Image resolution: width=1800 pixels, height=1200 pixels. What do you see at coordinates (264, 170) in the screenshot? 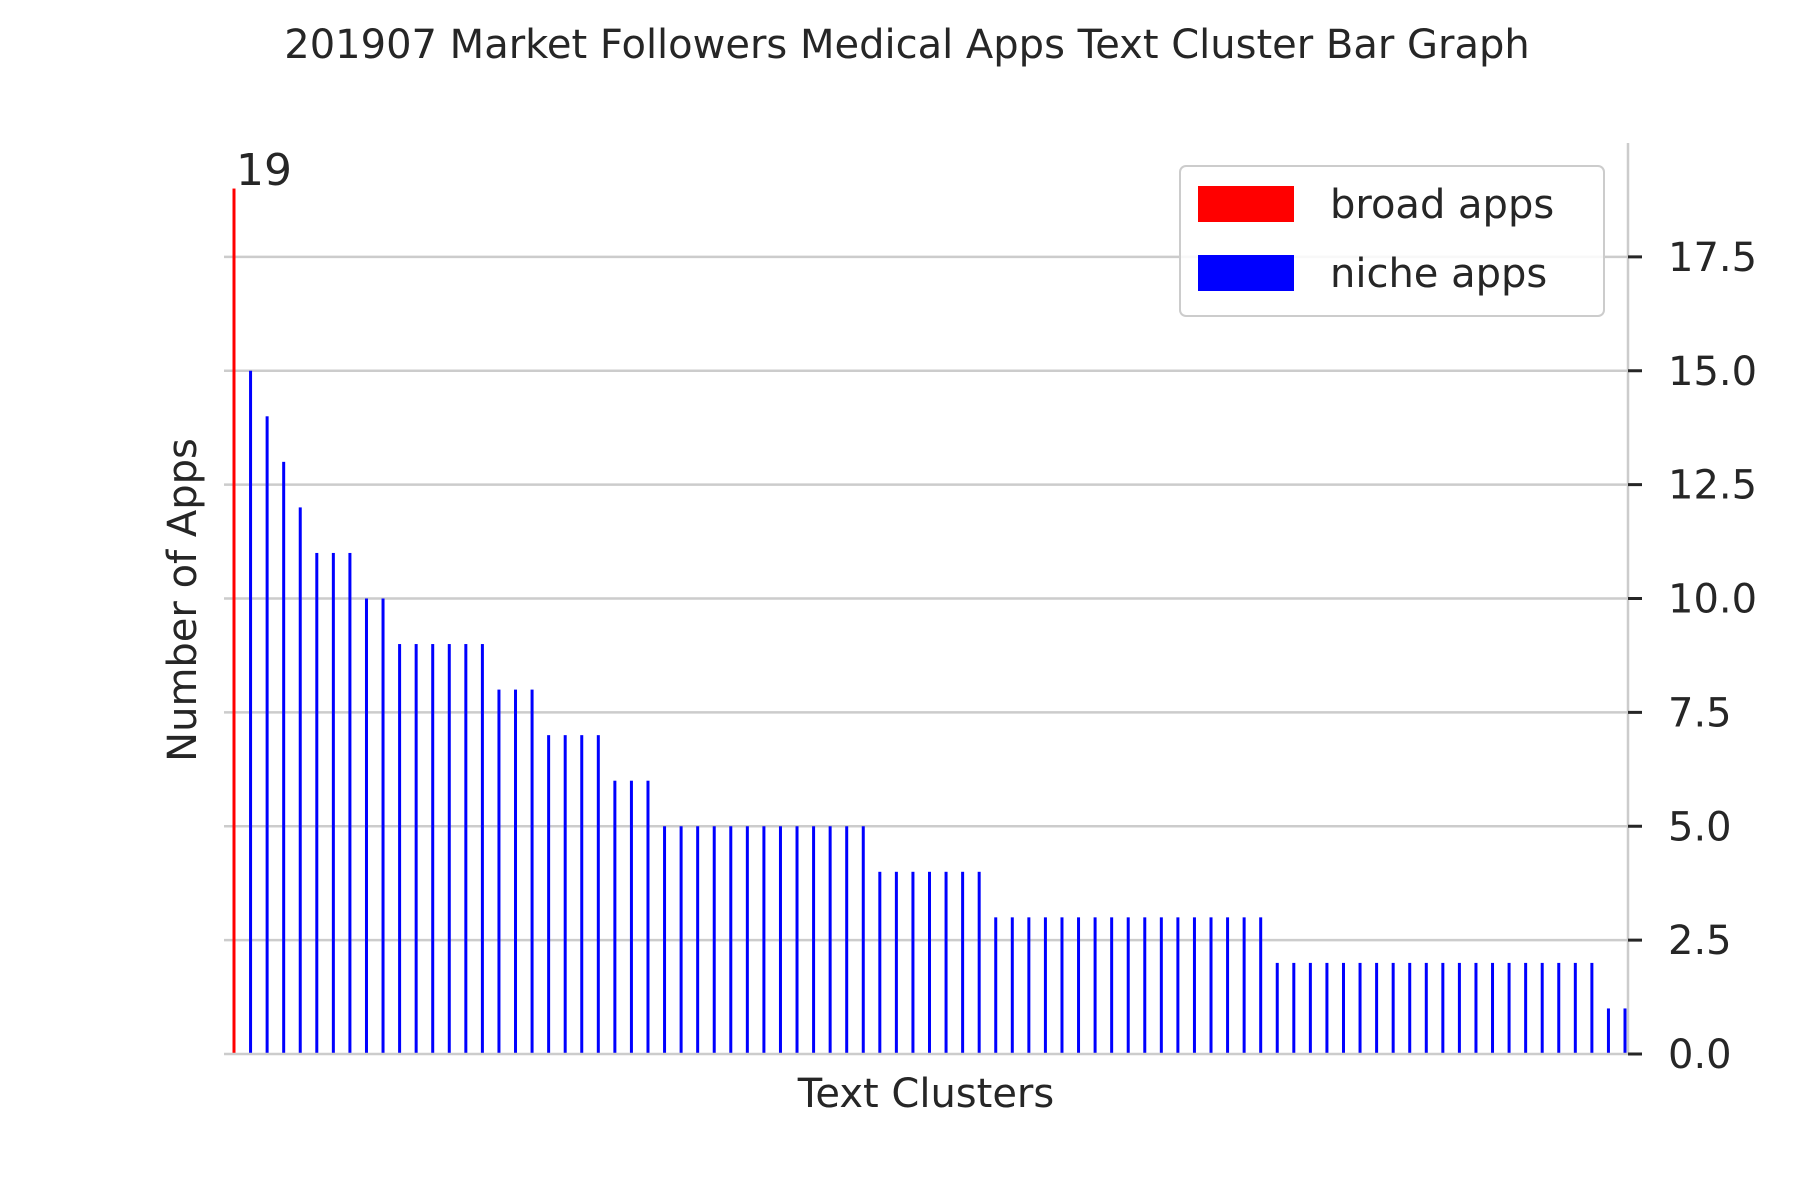
I see `bar-annotation: 19` at bounding box center [264, 170].